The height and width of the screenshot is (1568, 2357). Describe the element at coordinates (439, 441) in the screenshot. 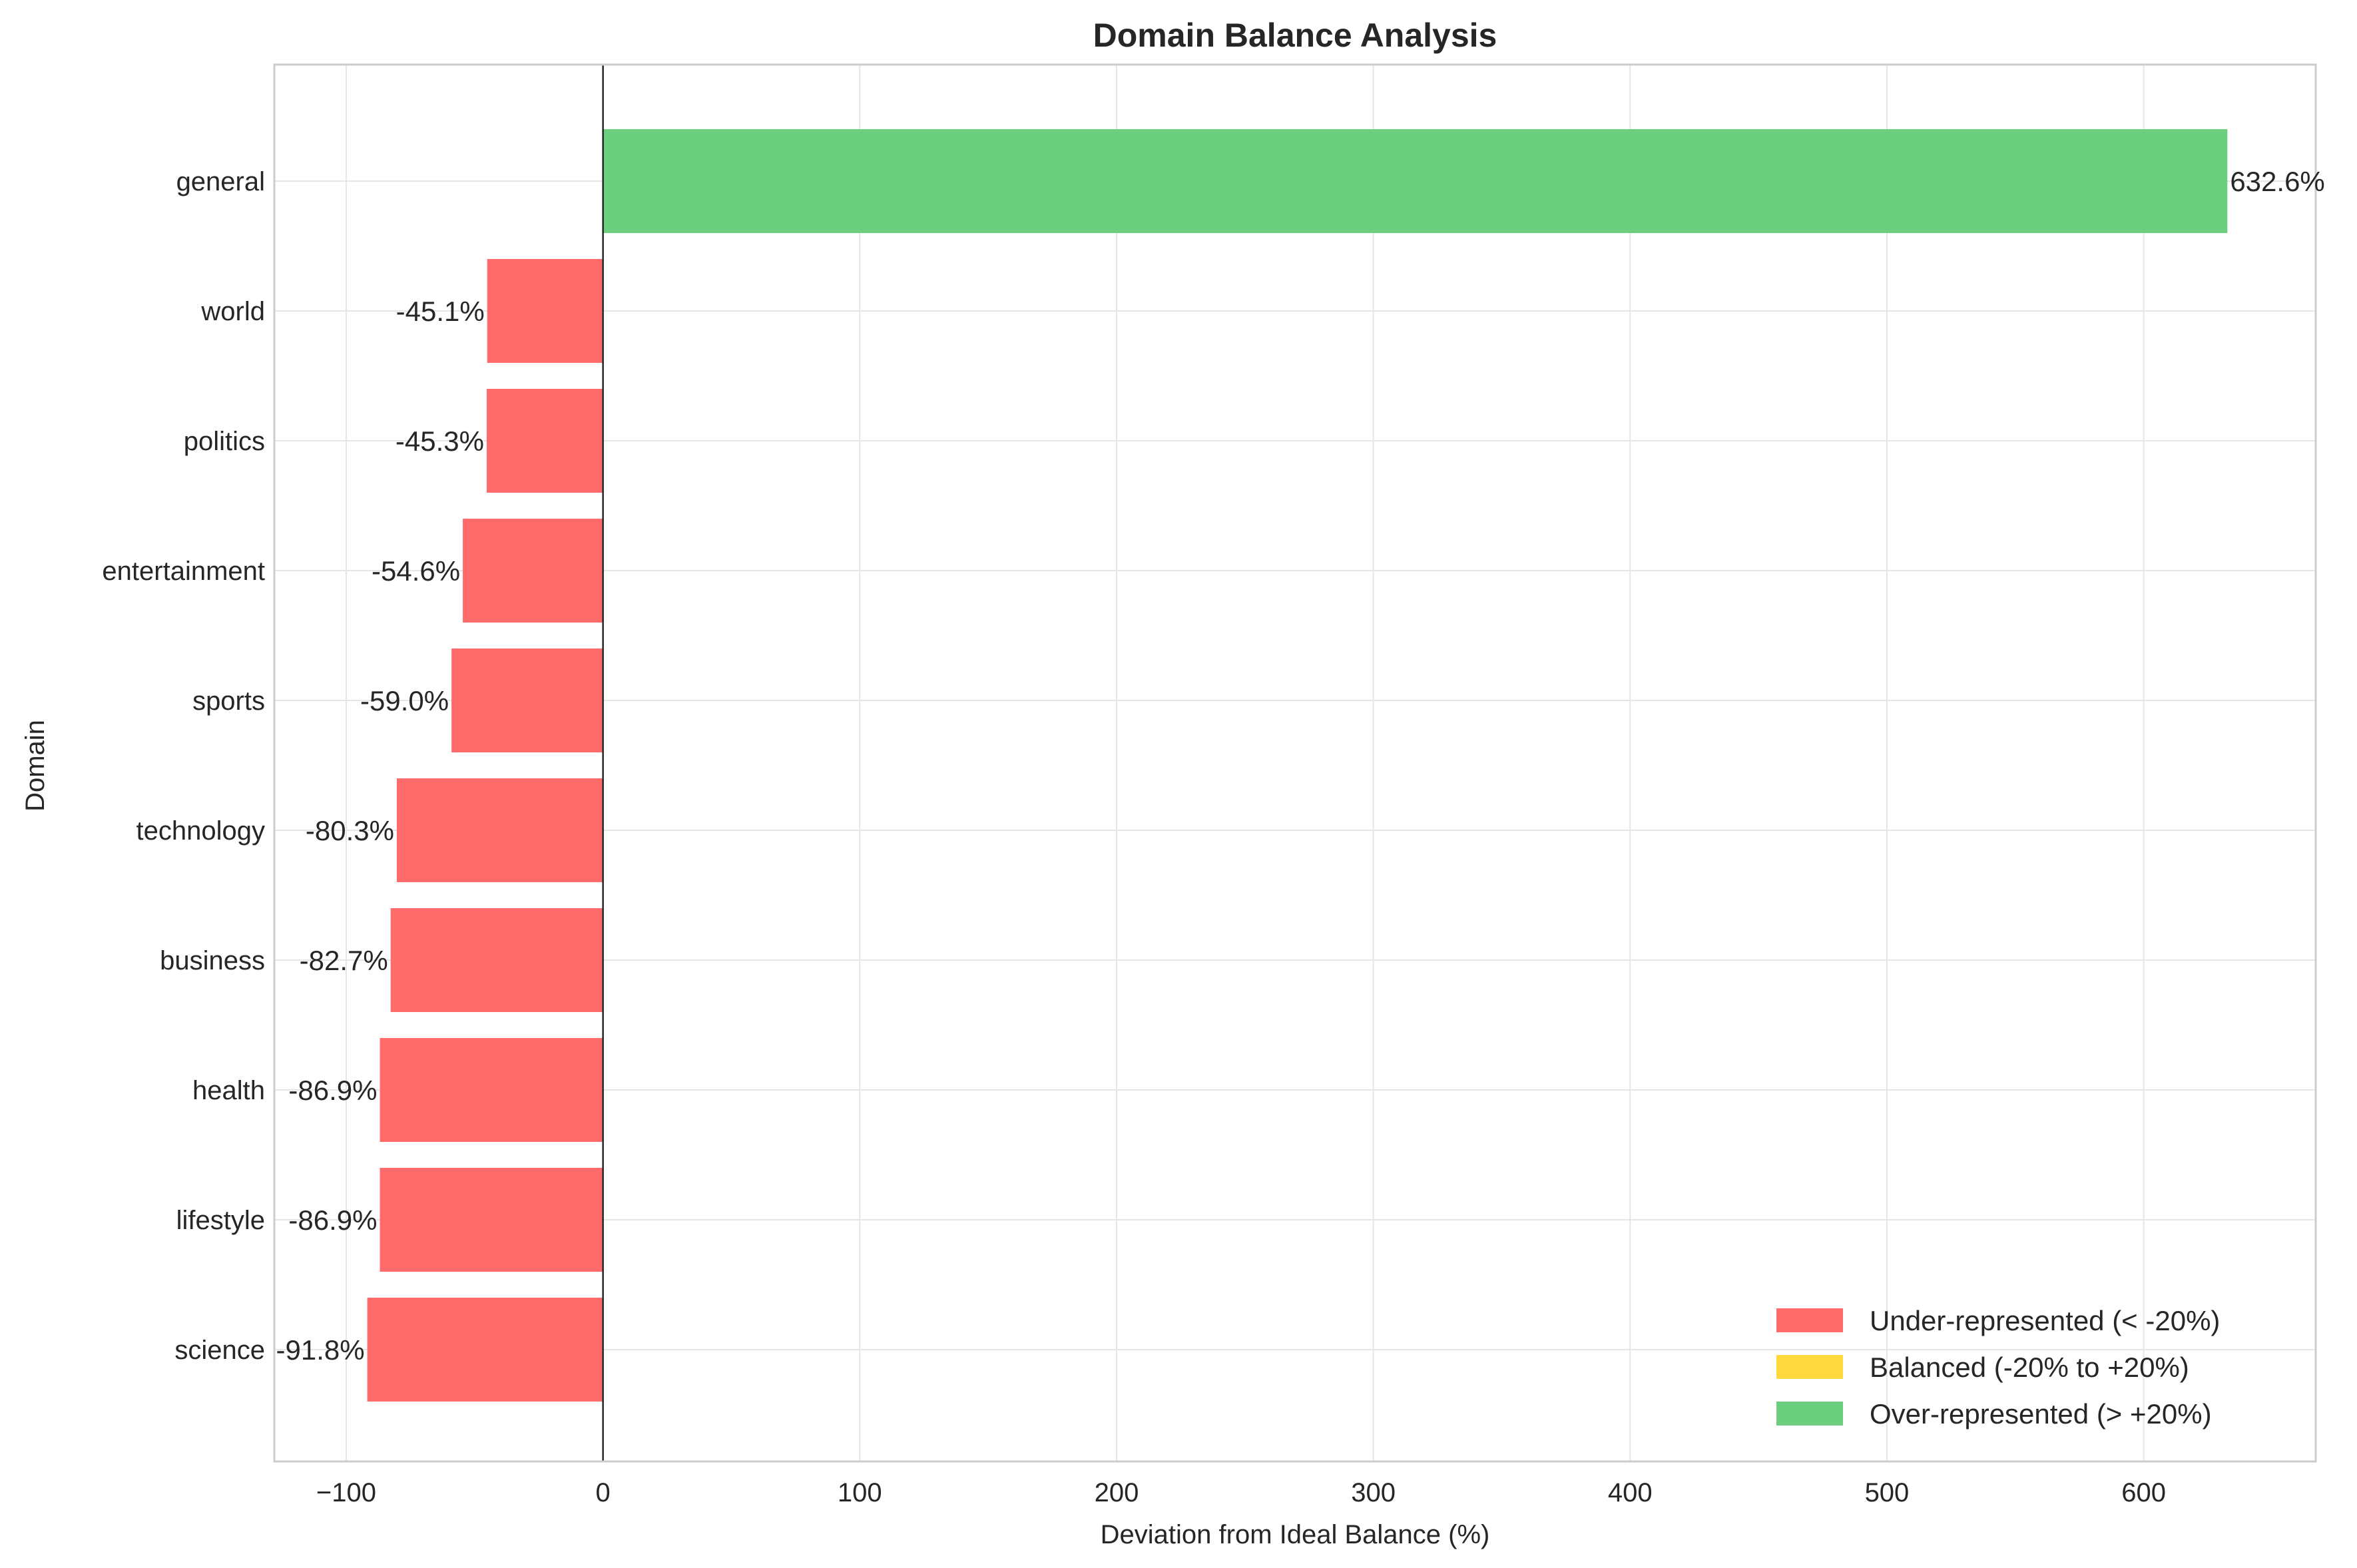

I see `data-label-politics: -45.3%` at that location.